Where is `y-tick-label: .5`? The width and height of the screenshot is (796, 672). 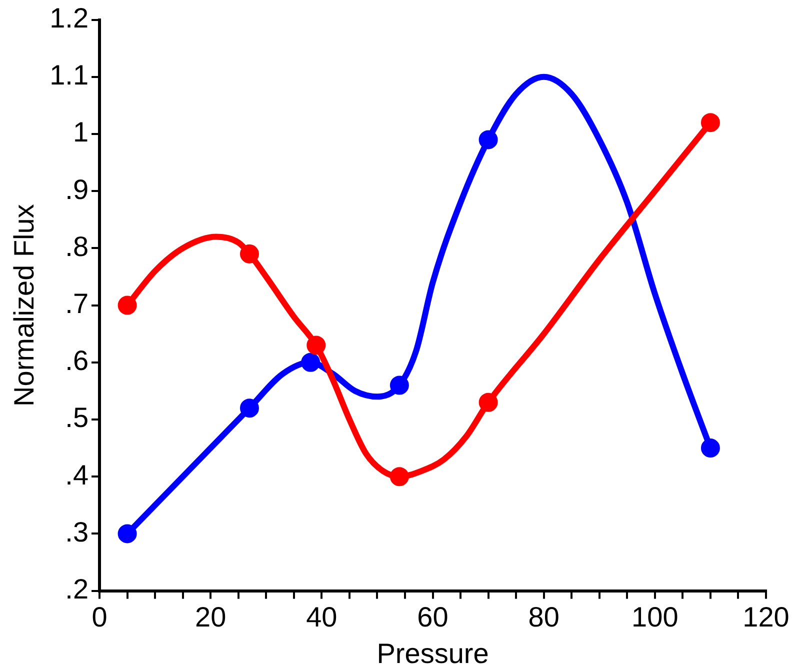
y-tick-label: .5 is located at coordinates (77, 418).